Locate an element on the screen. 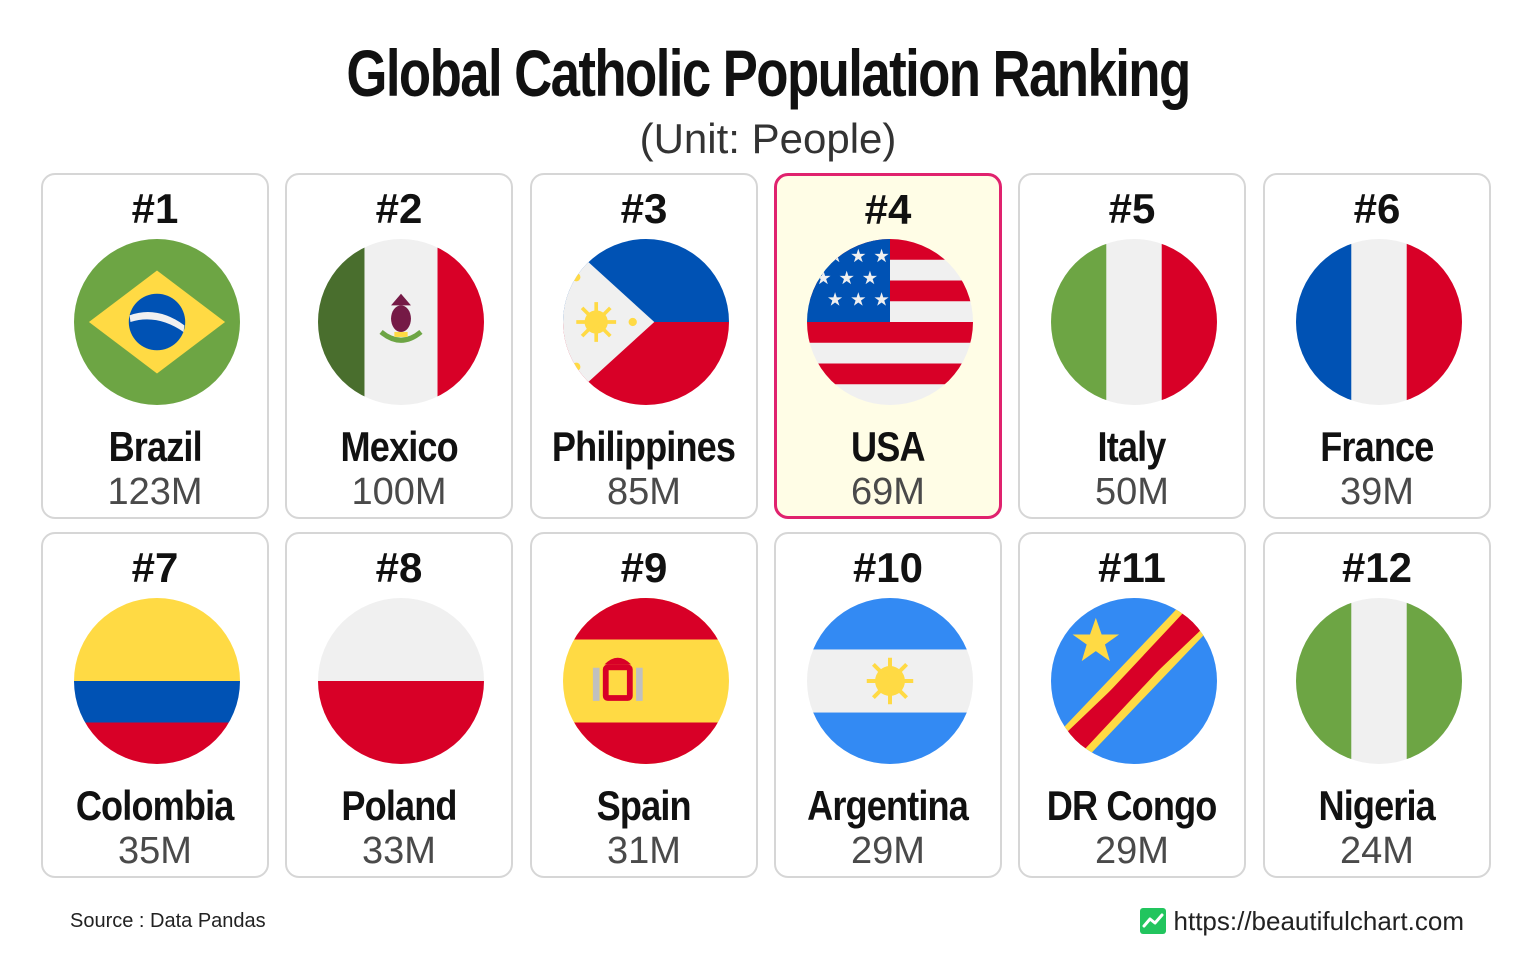  philippines-flag-icon is located at coordinates (646, 322).